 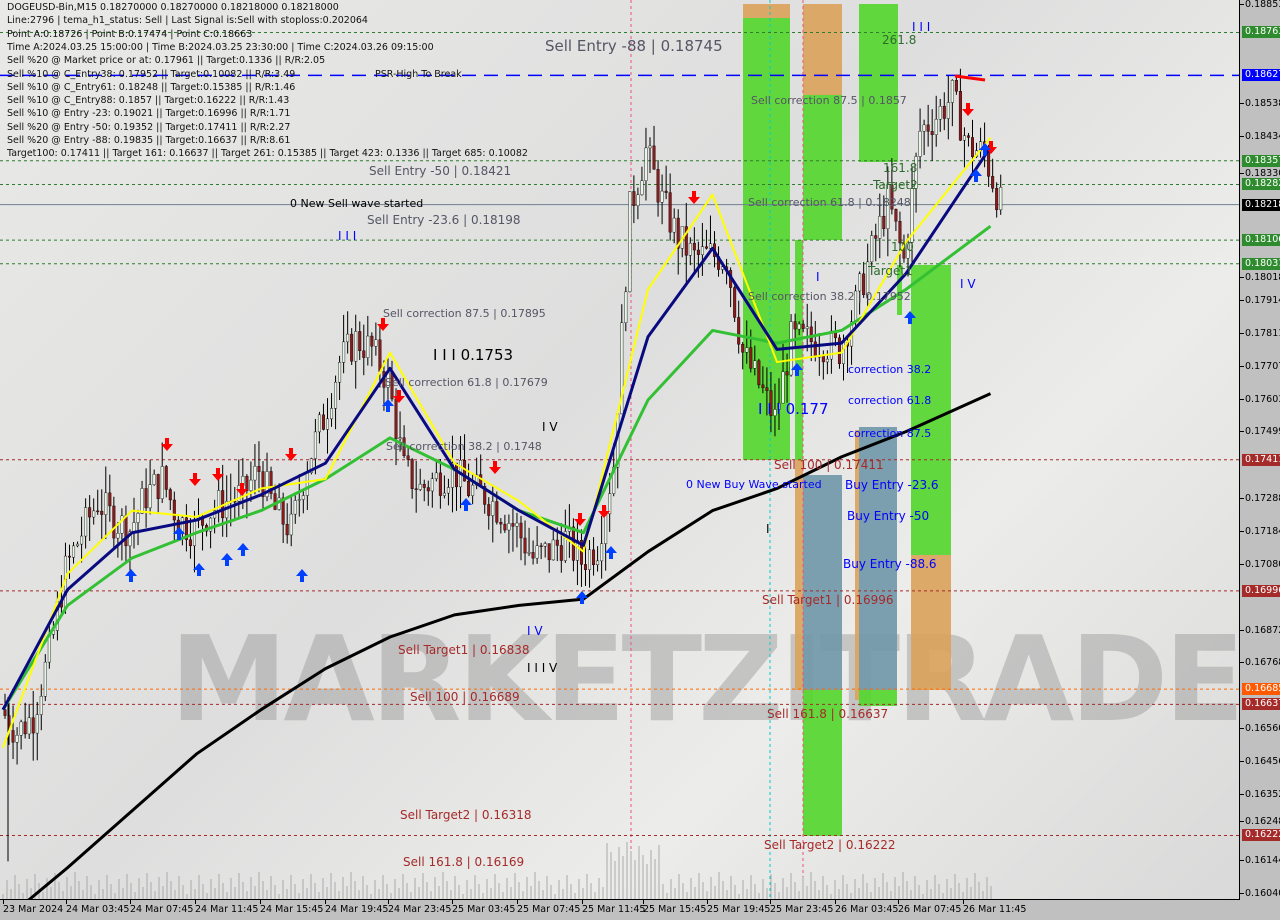 I want to click on y-tick-label: 0.18538, so click(x=1259, y=103).